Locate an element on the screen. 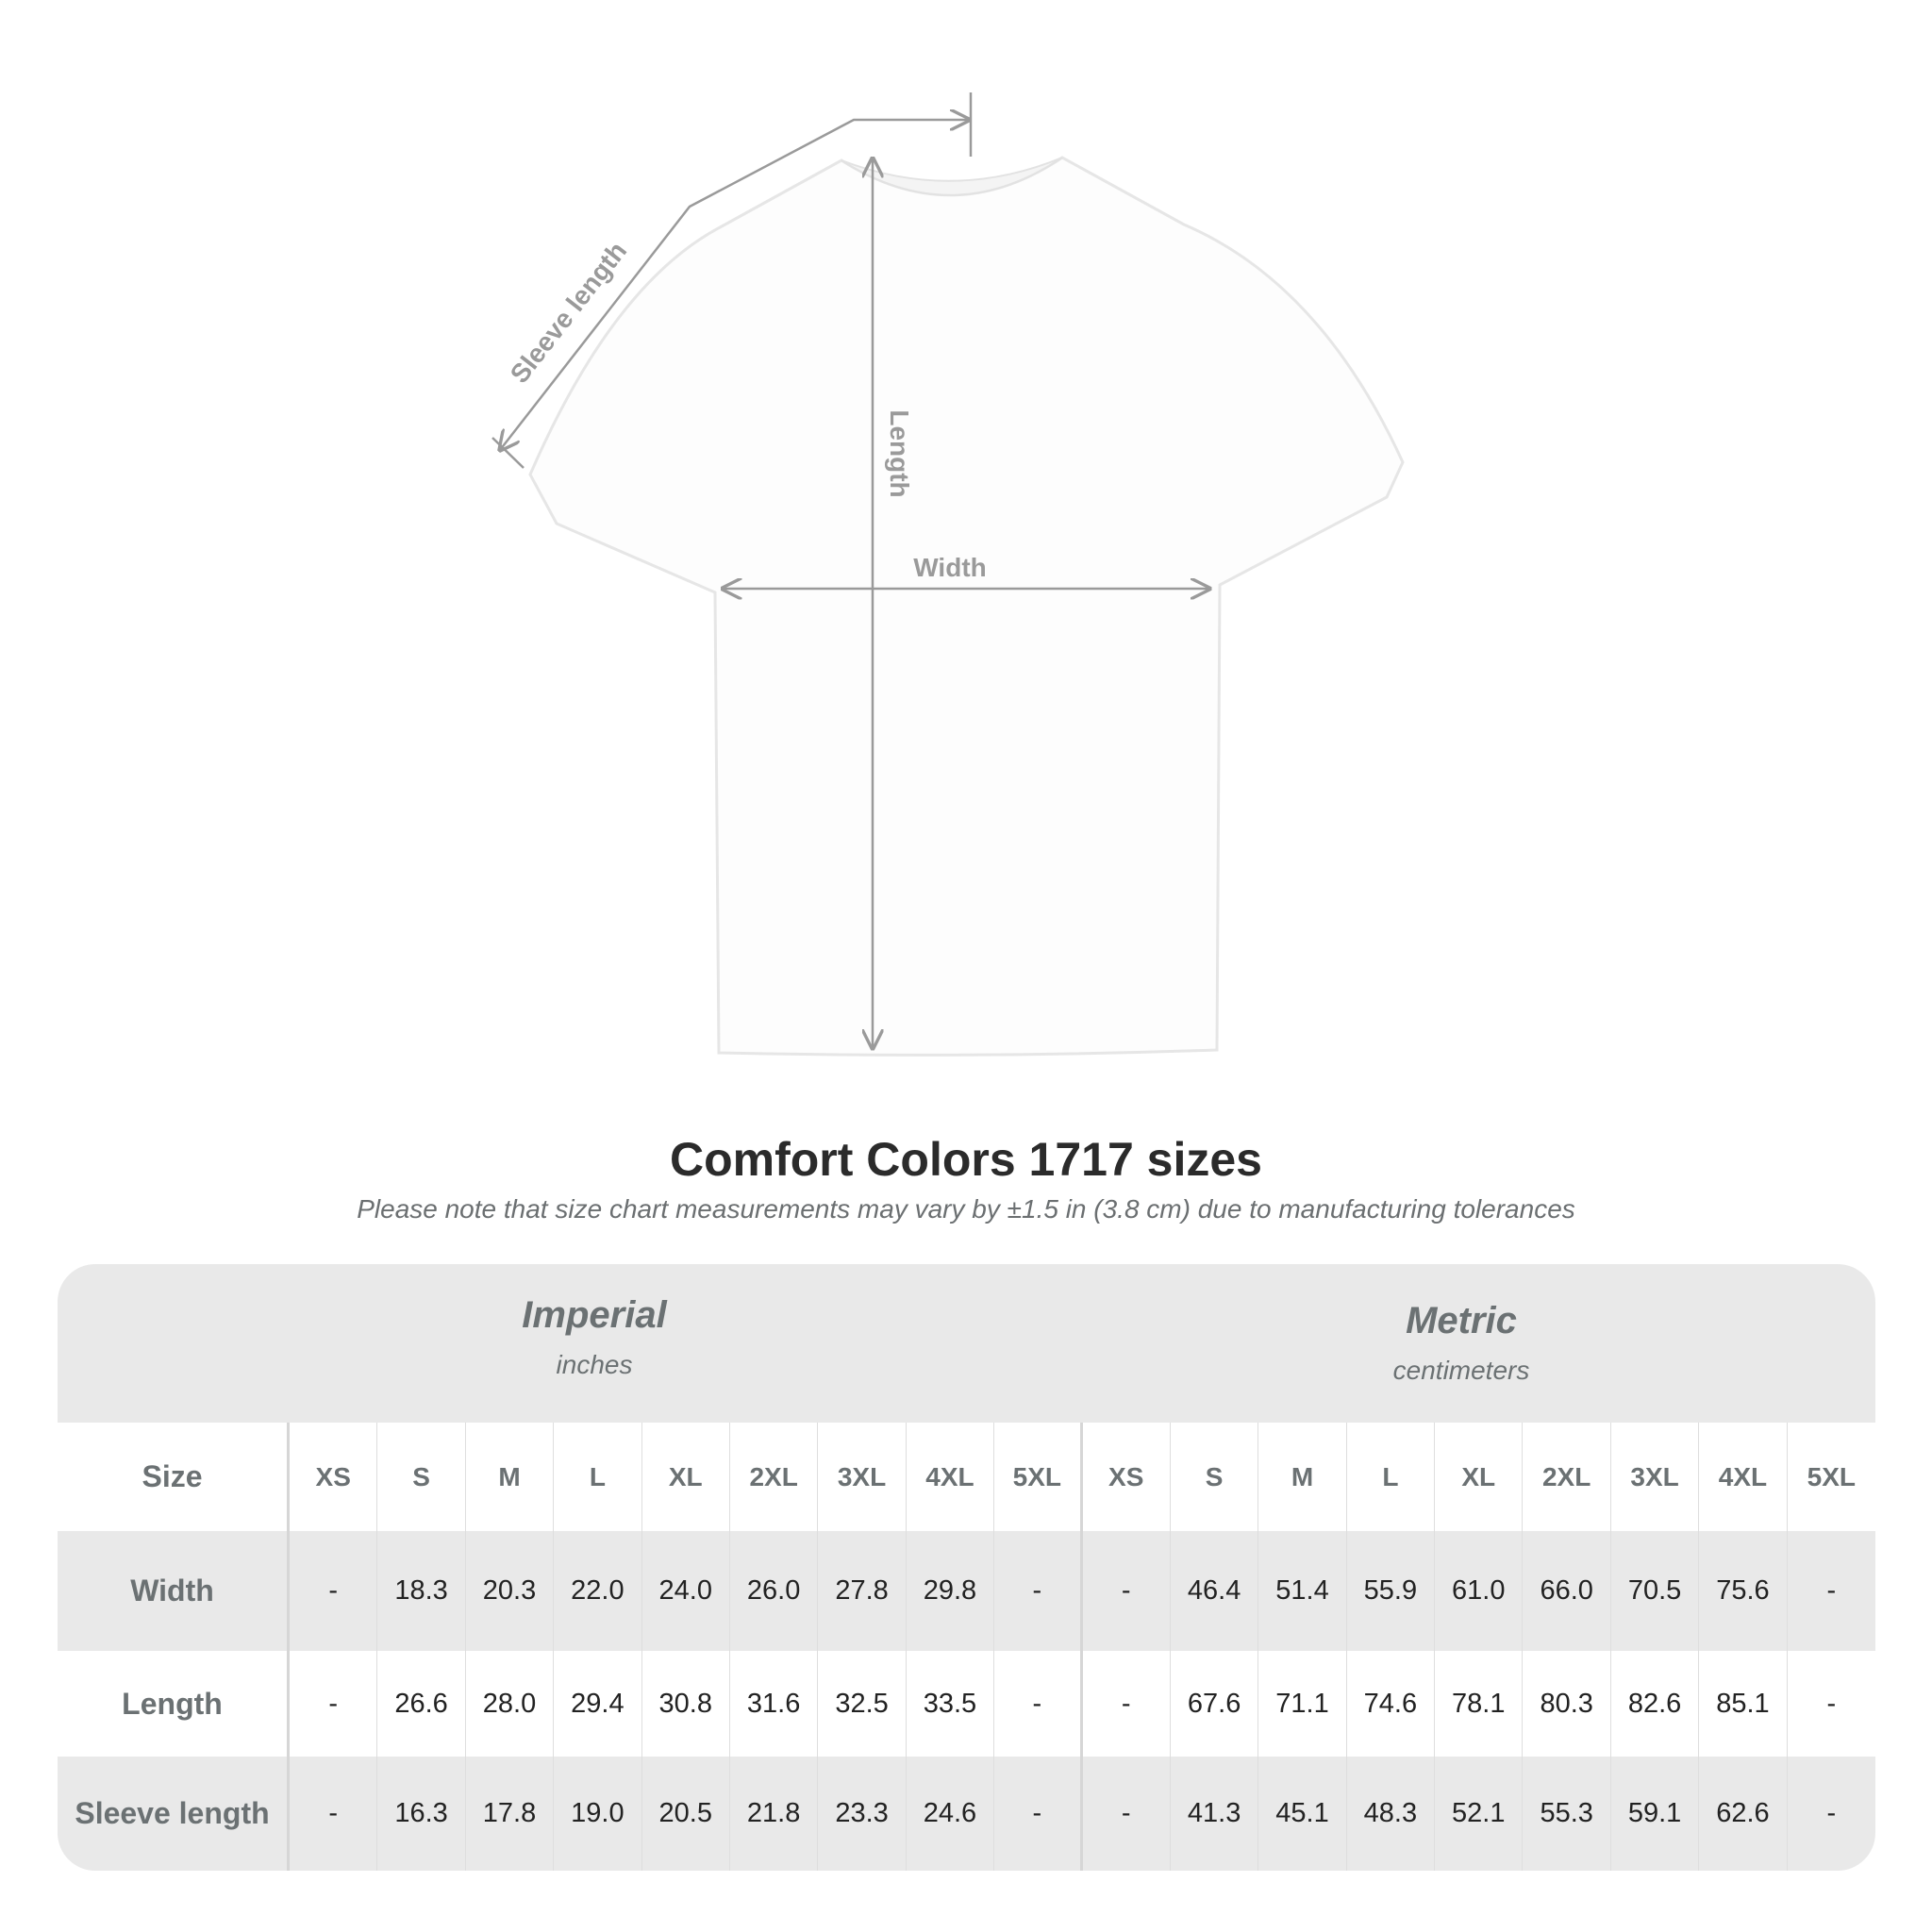  value-cell: 78.1 is located at coordinates (1479, 1704).